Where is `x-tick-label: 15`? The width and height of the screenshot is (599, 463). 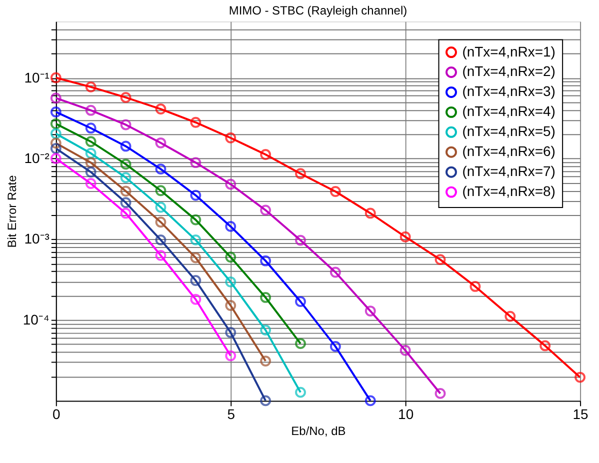
x-tick-label: 15 is located at coordinates (580, 414).